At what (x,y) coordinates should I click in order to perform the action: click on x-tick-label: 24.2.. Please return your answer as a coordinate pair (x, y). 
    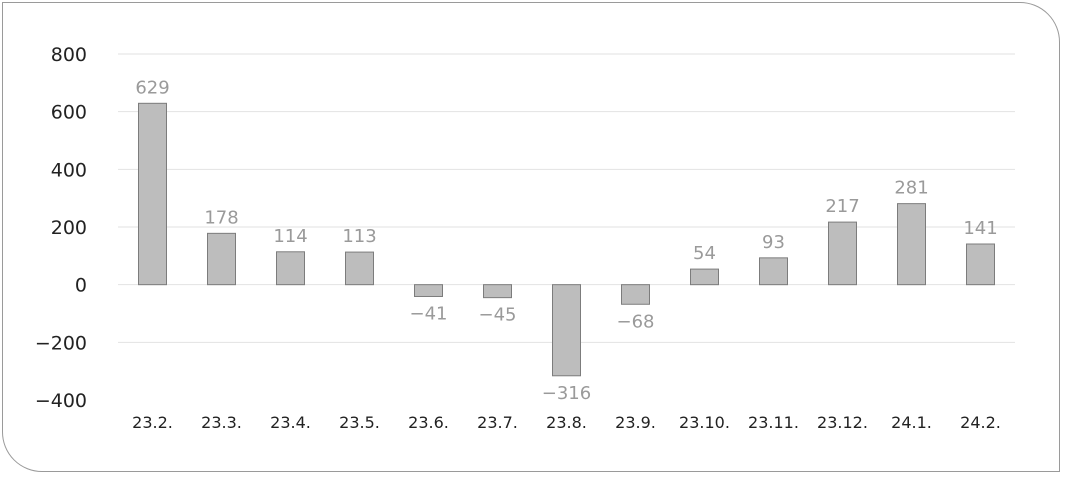
    Looking at the image, I should click on (980, 422).